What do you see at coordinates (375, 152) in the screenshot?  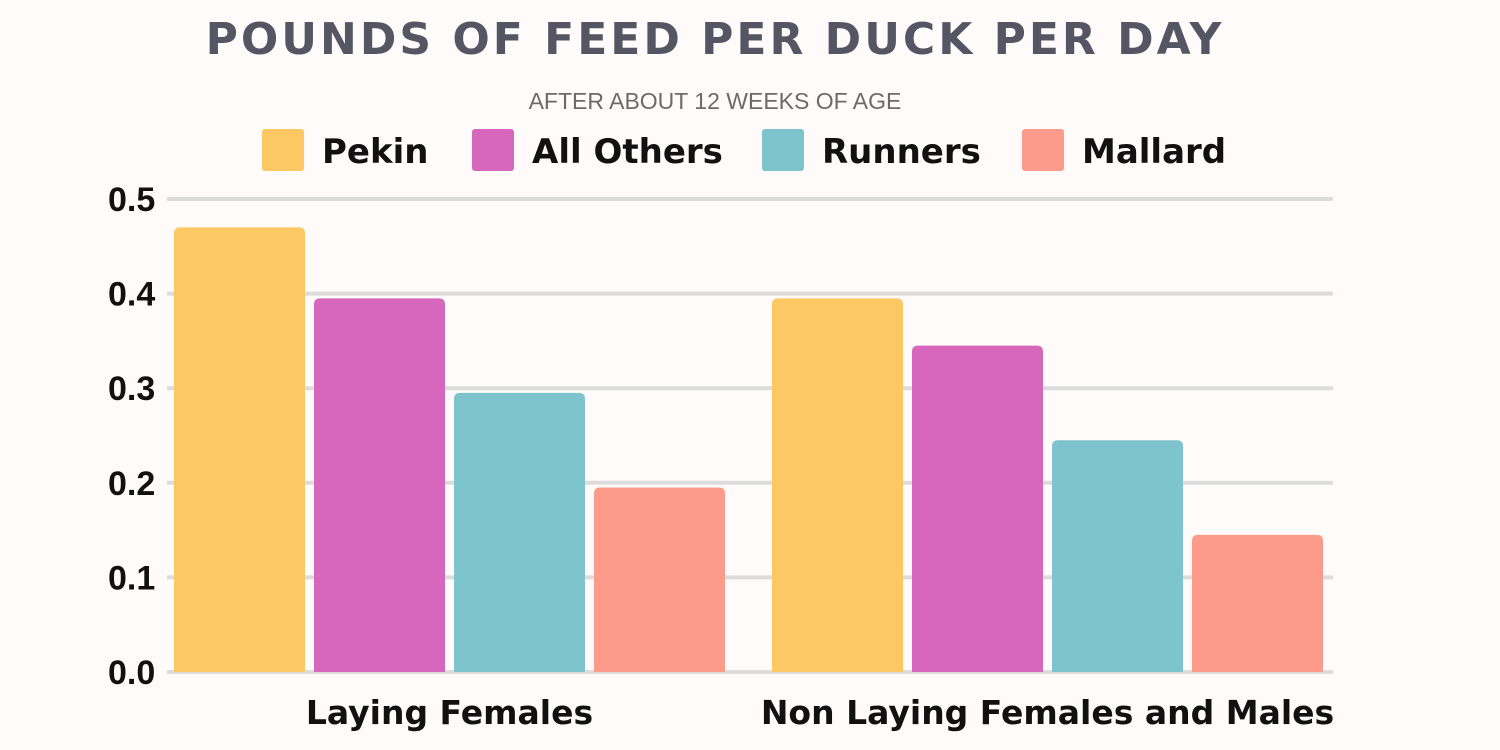 I see `legend-label: Pekin` at bounding box center [375, 152].